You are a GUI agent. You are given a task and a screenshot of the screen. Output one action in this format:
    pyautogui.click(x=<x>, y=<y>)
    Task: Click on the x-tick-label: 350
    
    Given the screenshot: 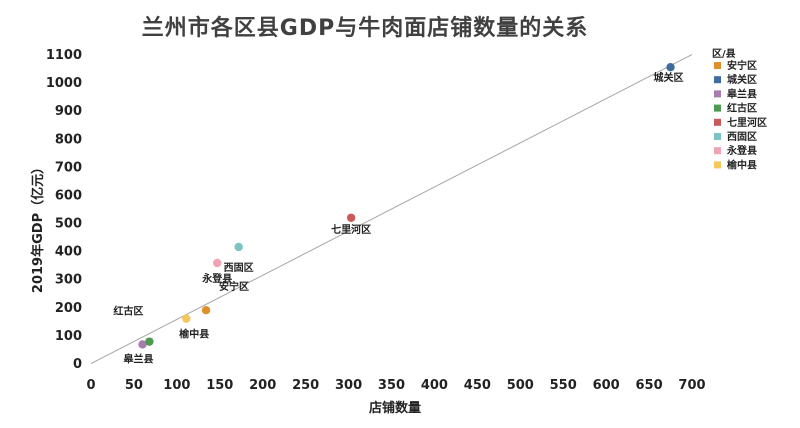 What is the action you would take?
    pyautogui.click(x=391, y=385)
    